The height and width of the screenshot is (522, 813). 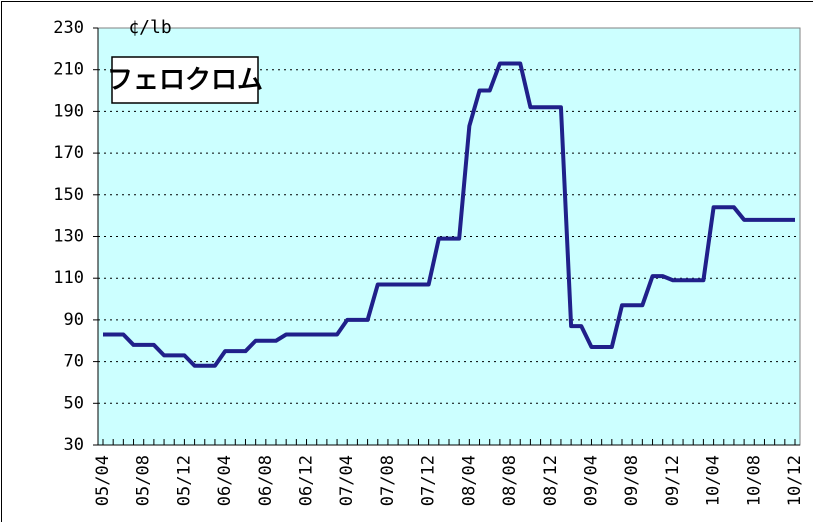 What do you see at coordinates (307, 480) in the screenshot?
I see `x-tick-label: 06/12` at bounding box center [307, 480].